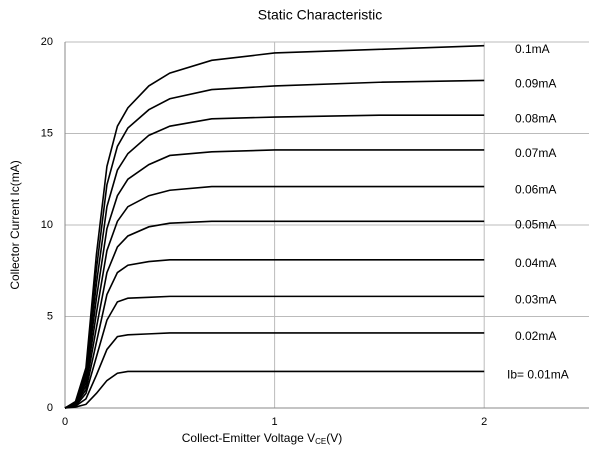 Image resolution: width=590 pixels, height=452 pixels. I want to click on x-label-subscript: CE, so click(320, 441).